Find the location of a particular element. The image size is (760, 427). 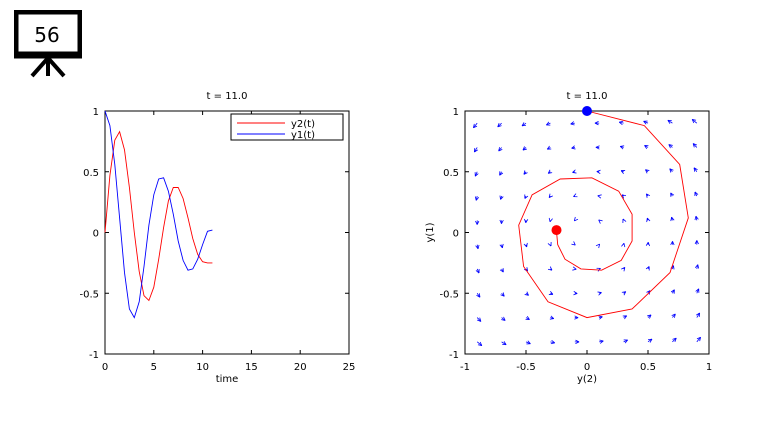

marker-current is located at coordinates (556, 230).